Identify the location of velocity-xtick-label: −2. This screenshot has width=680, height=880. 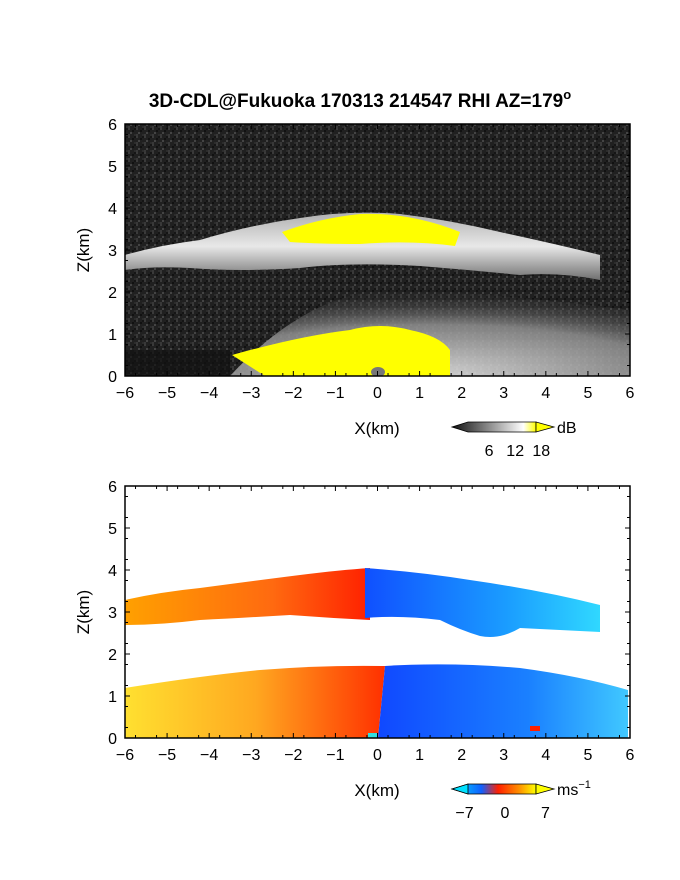
(293, 755).